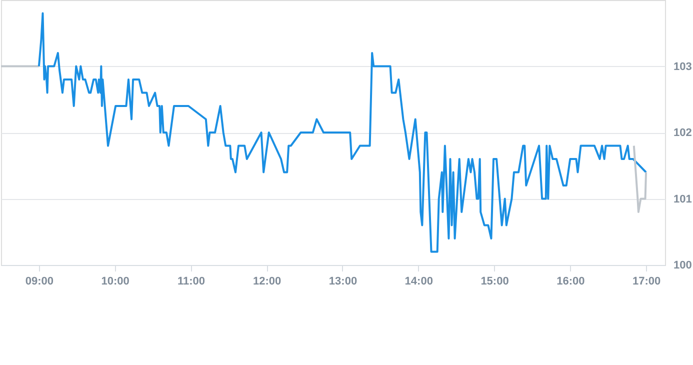 The image size is (693, 365). What do you see at coordinates (115, 282) in the screenshot?
I see `x-tick-label: 10:00` at bounding box center [115, 282].